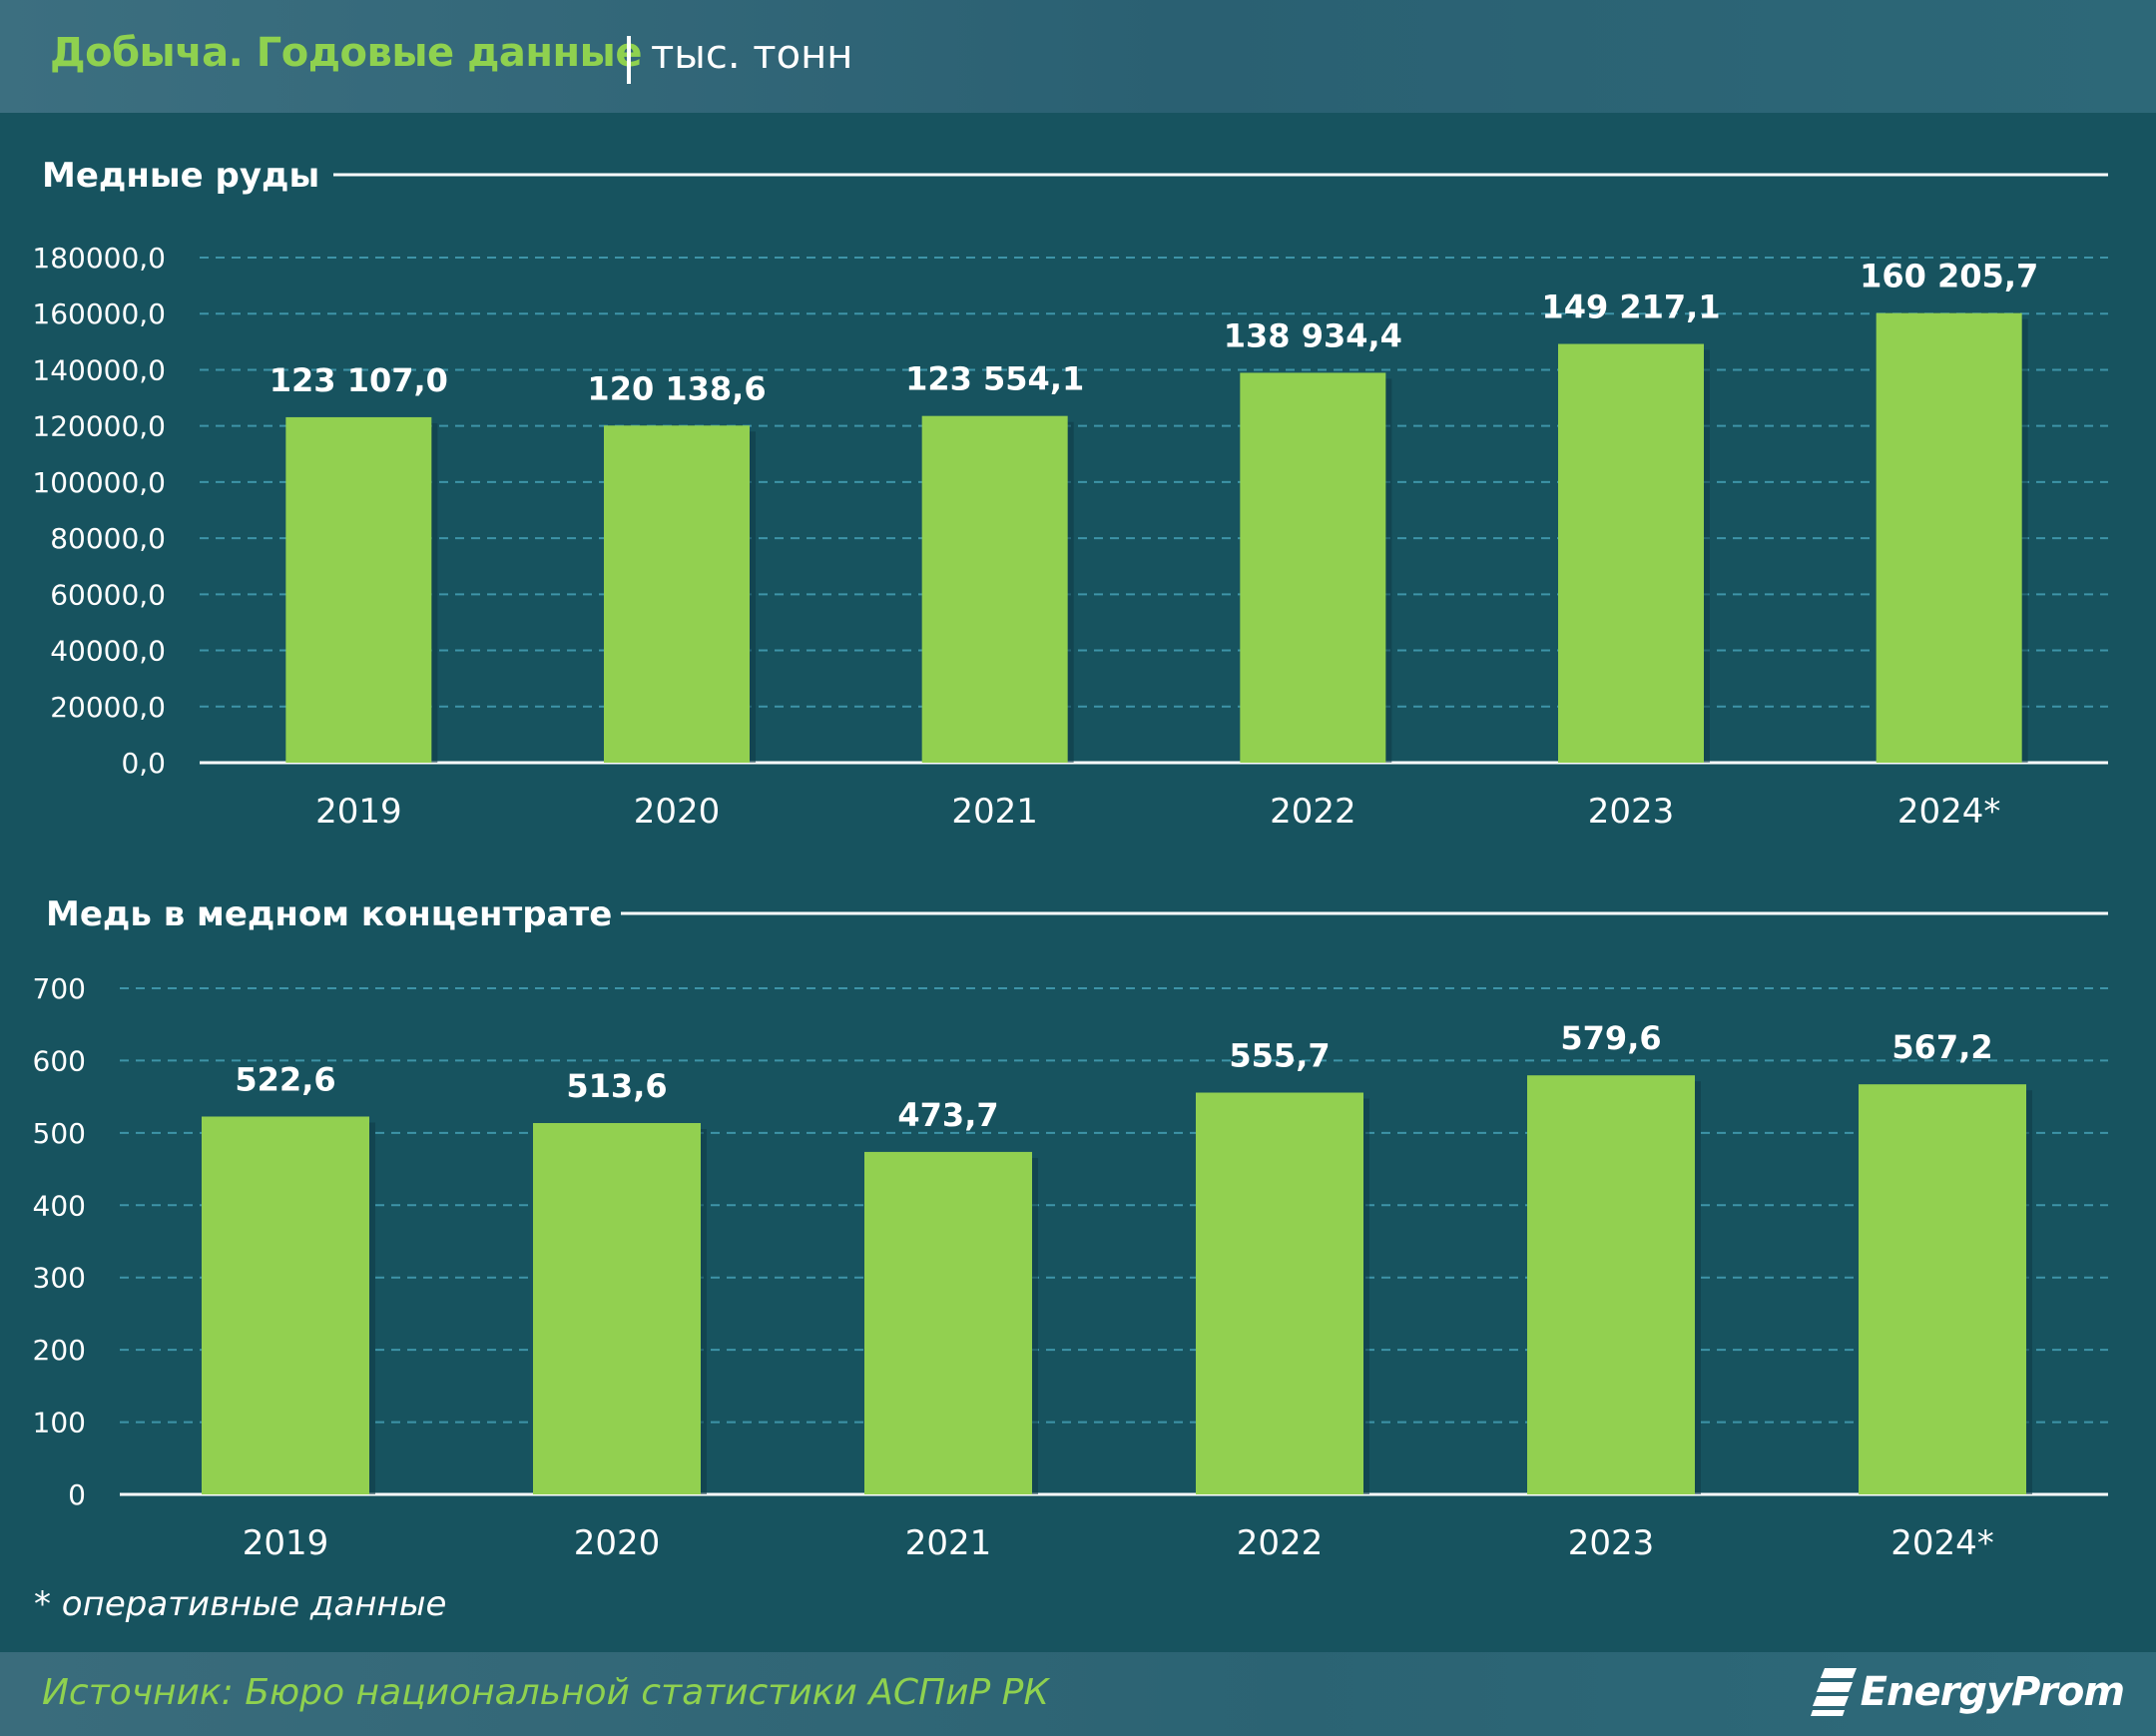 Image resolution: width=2156 pixels, height=1736 pixels. What do you see at coordinates (180, 176) in the screenshot?
I see `chart-title: Медные руды` at bounding box center [180, 176].